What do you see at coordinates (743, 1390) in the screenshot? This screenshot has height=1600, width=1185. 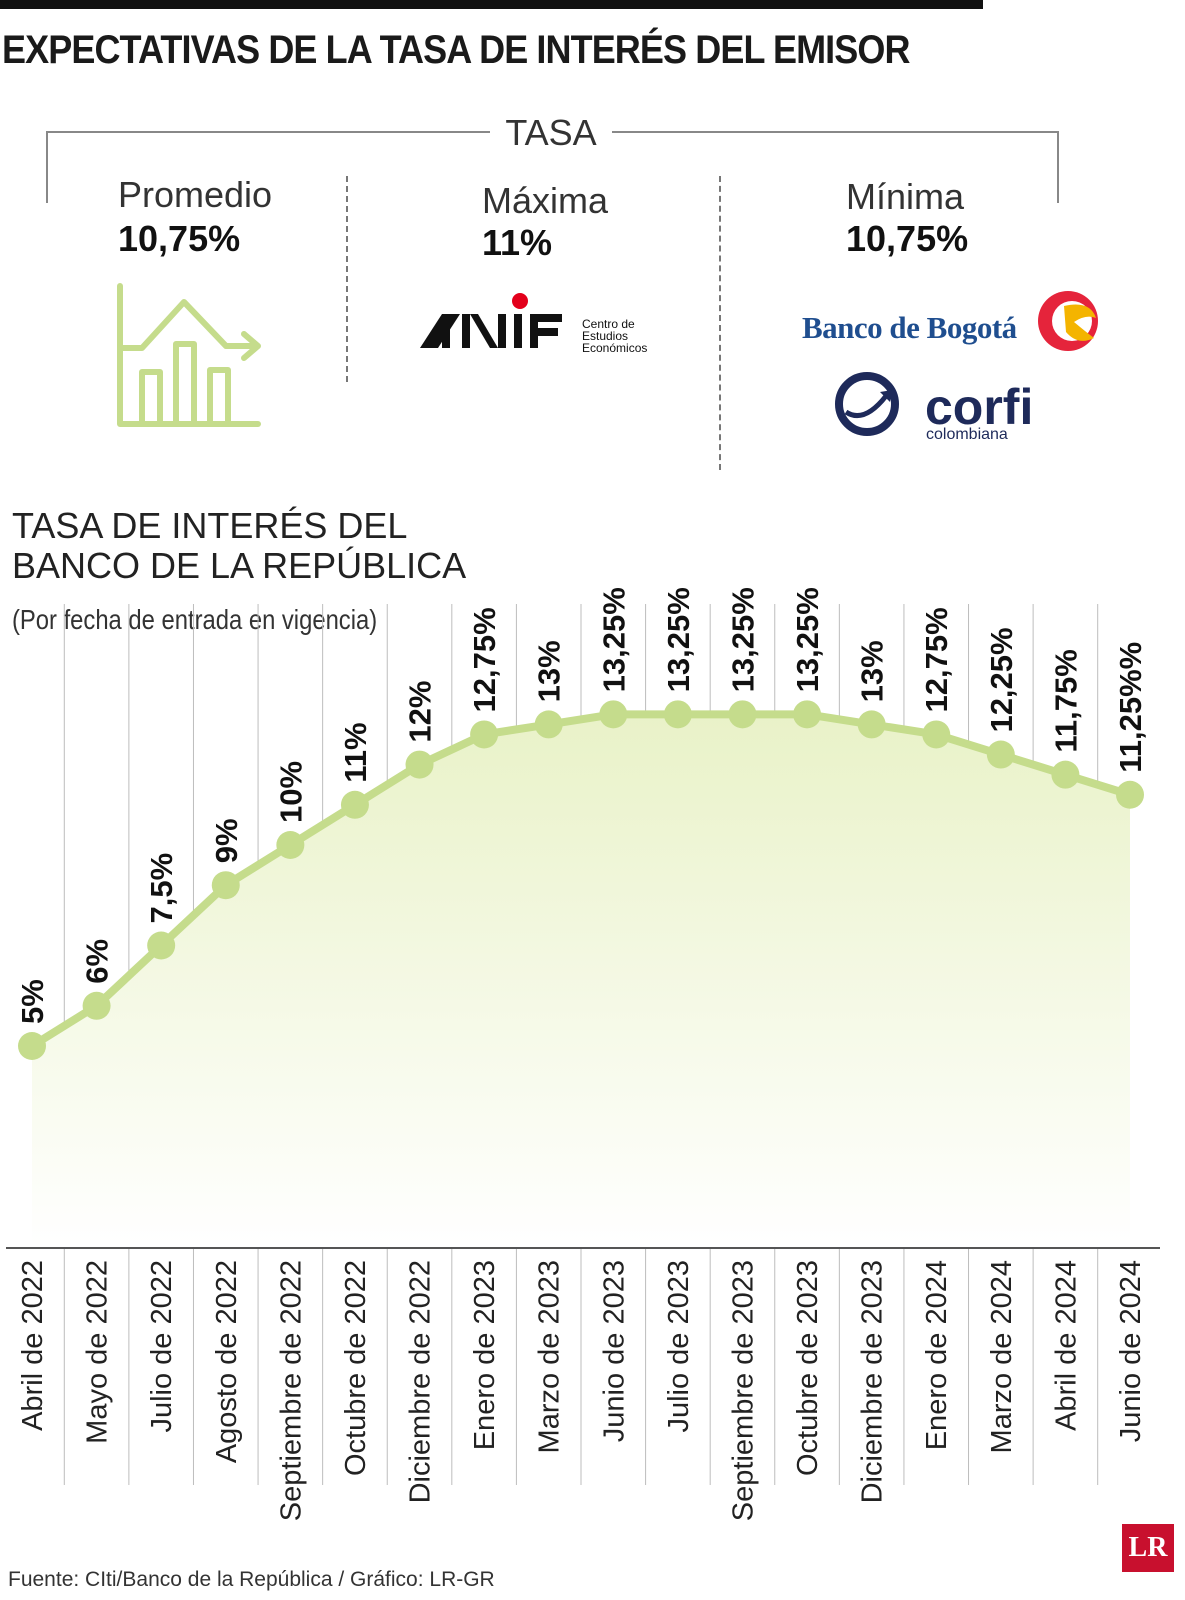 I see `x-tick-label: Septiembre de 2023` at bounding box center [743, 1390].